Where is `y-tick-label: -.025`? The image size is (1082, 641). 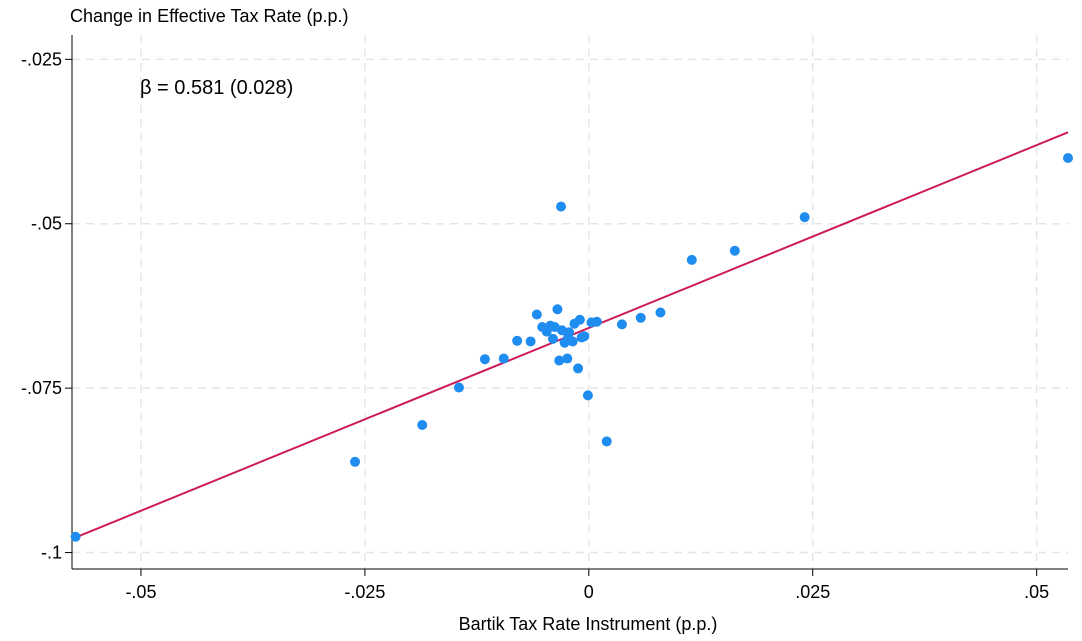
y-tick-label: -.025 is located at coordinates (41, 59).